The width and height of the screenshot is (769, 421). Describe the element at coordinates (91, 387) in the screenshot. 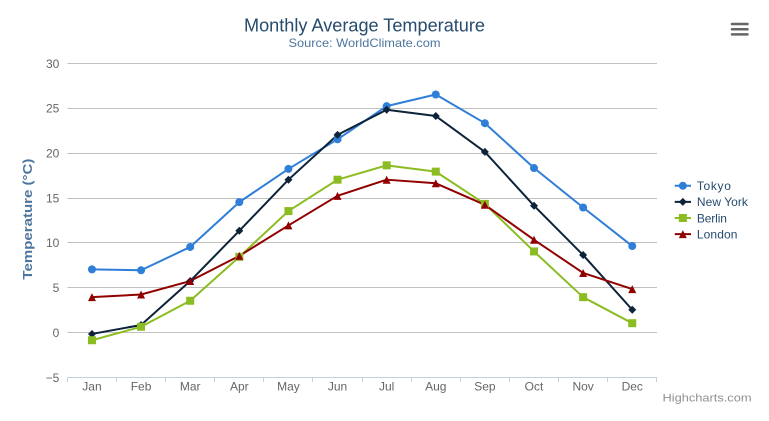

I see `svg-text: Jan` at that location.